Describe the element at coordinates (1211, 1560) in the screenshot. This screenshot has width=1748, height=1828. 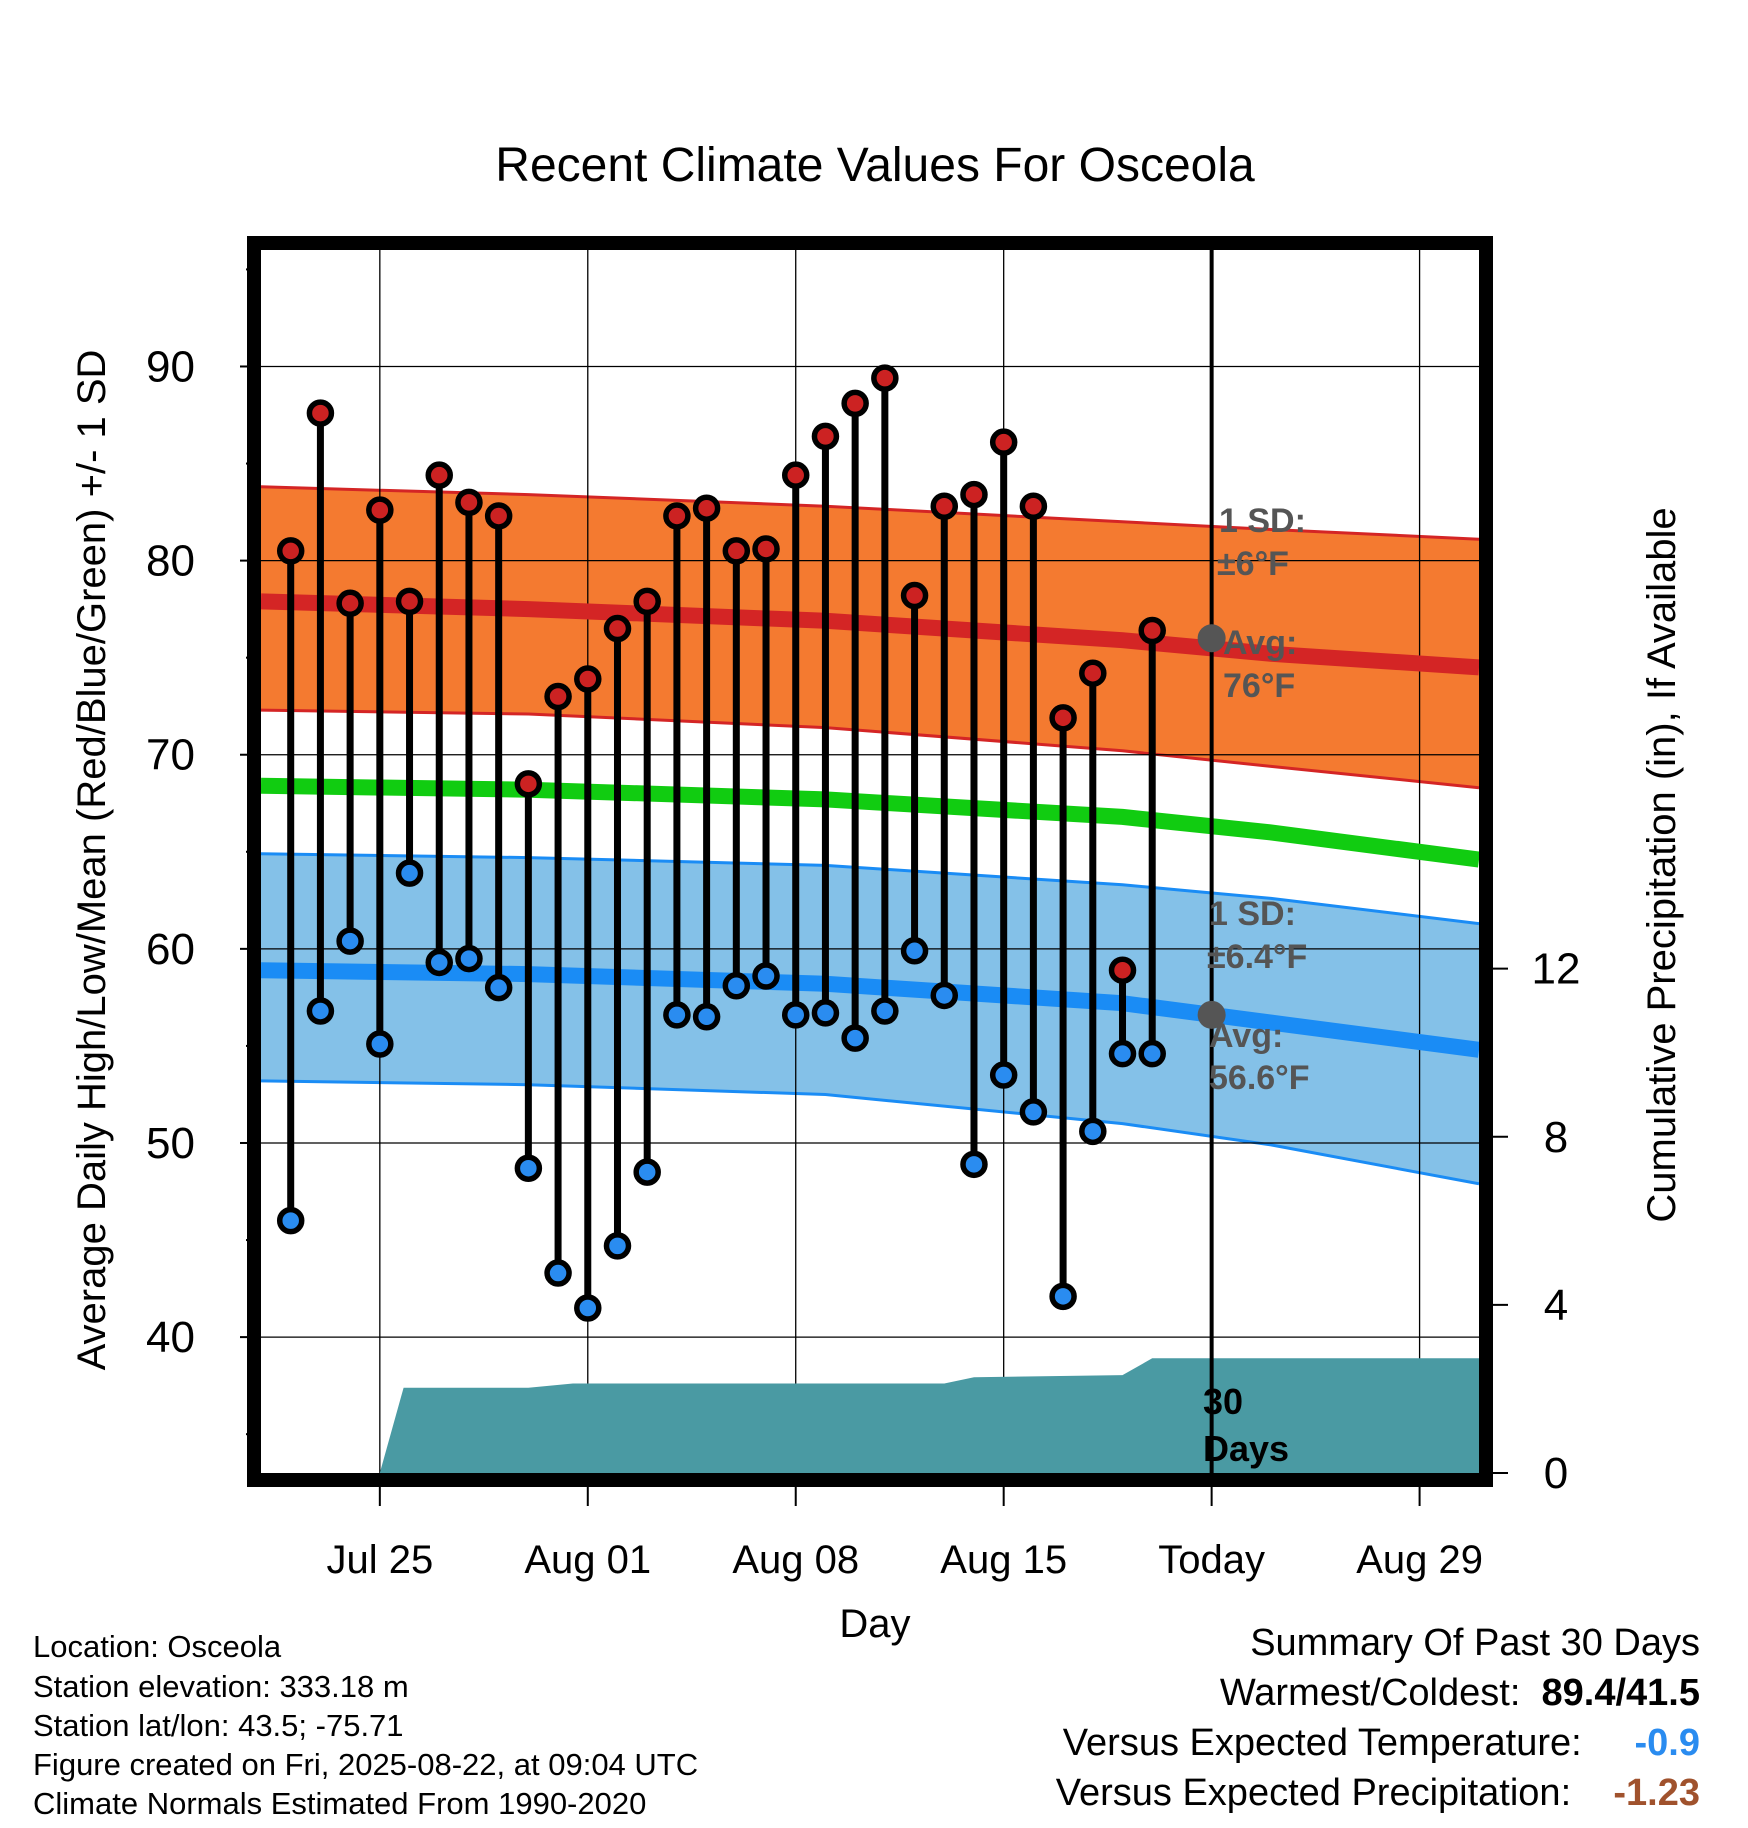
I see `x-tick-label: Today` at that location.